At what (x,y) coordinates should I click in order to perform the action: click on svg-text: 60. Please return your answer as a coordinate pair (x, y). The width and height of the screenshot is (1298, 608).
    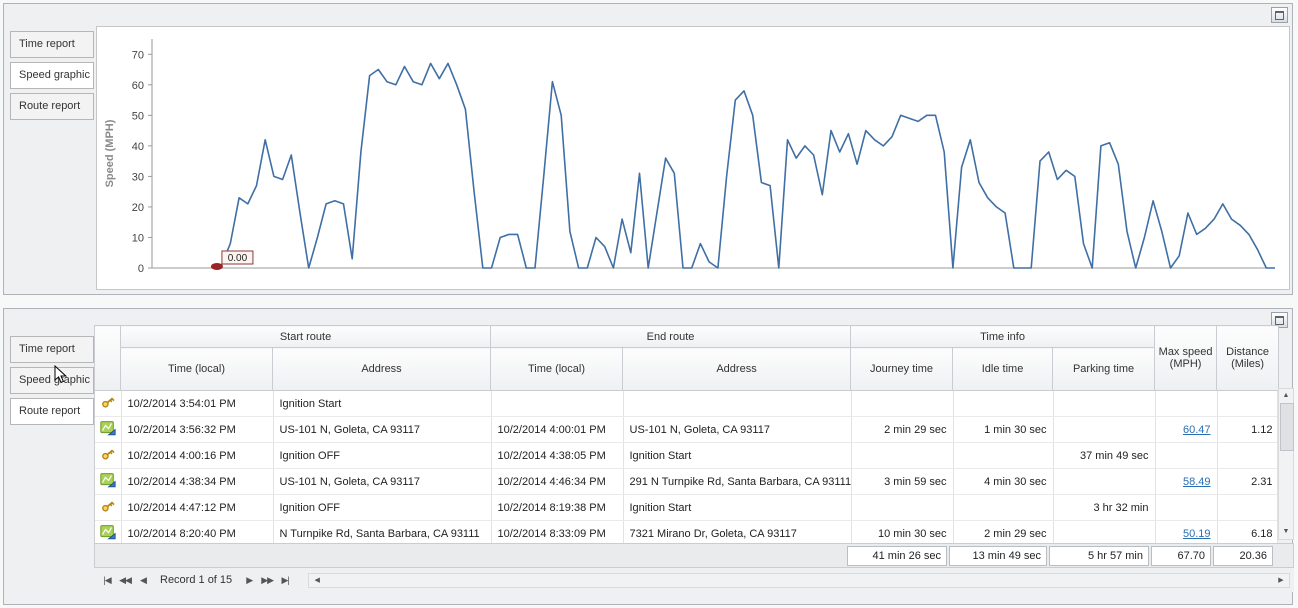
    Looking at the image, I should click on (138, 86).